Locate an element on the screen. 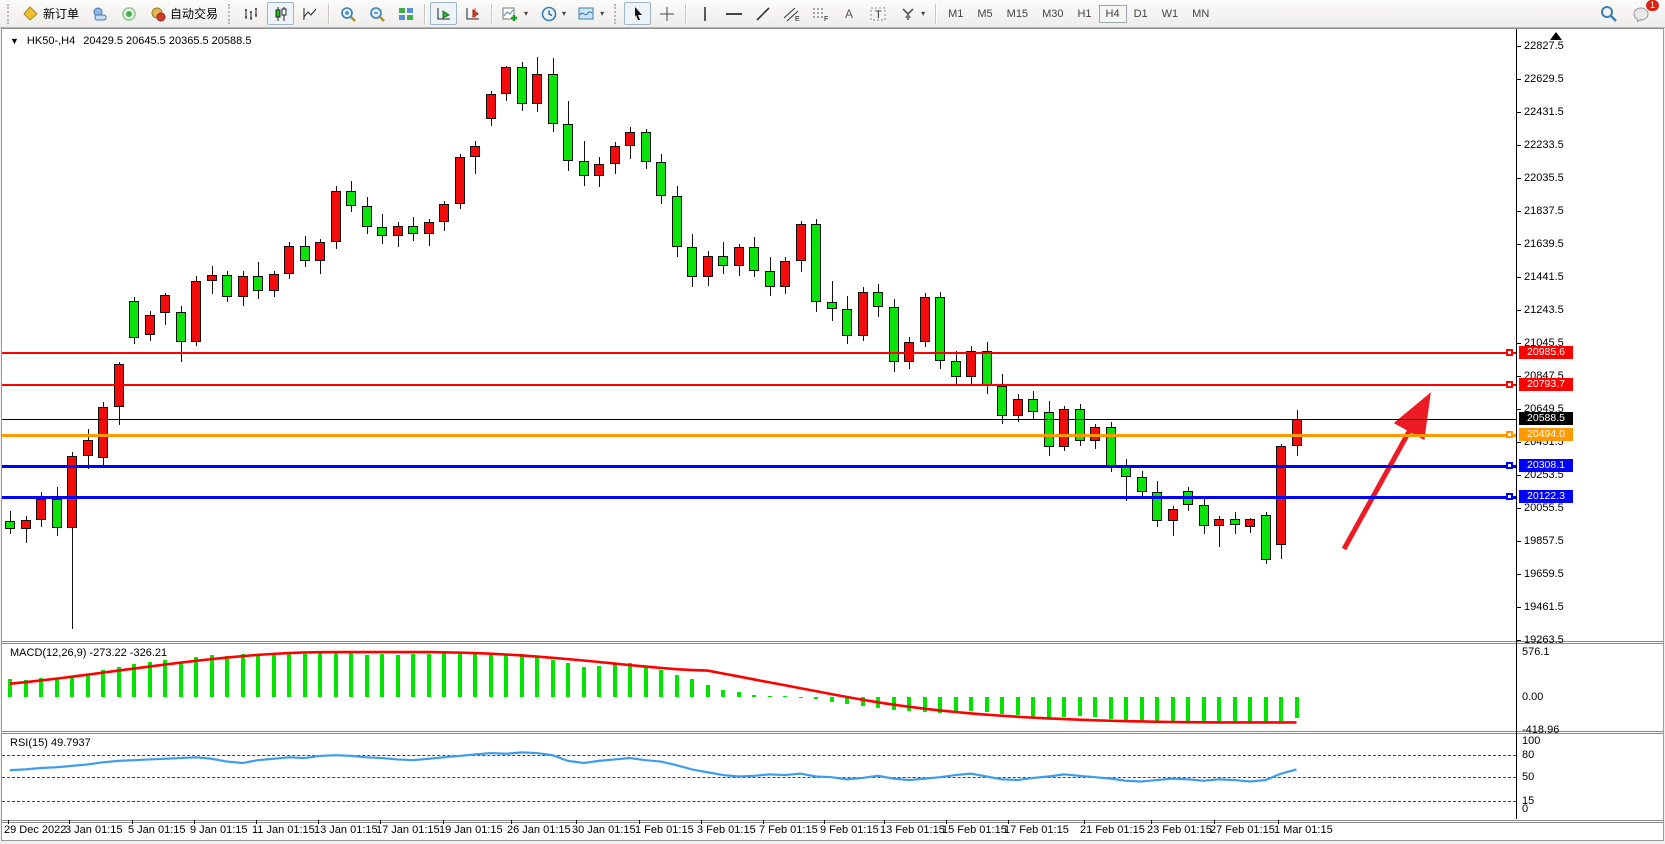 The height and width of the screenshot is (844, 1665). horizontal-line-tool is located at coordinates (733, 13).